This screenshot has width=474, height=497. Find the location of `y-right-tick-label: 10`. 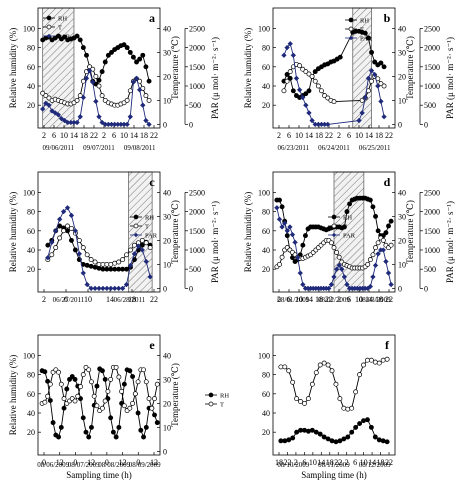

y-right-tick-label: 10 is located at coordinates (402, 264).